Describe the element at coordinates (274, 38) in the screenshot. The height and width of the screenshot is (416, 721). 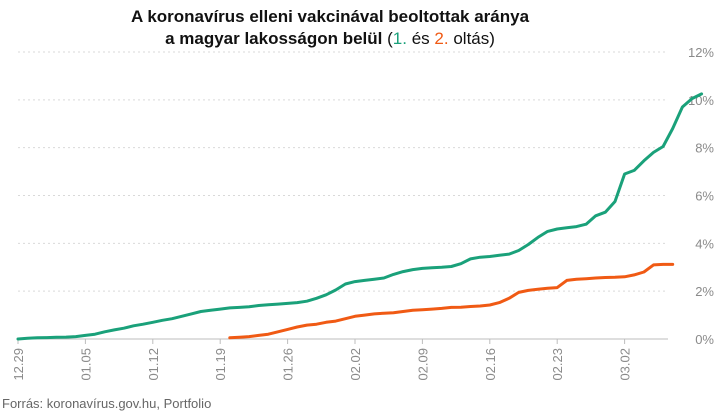
I see `title-line-2-prefix: a magyar lakosságon belül` at that location.